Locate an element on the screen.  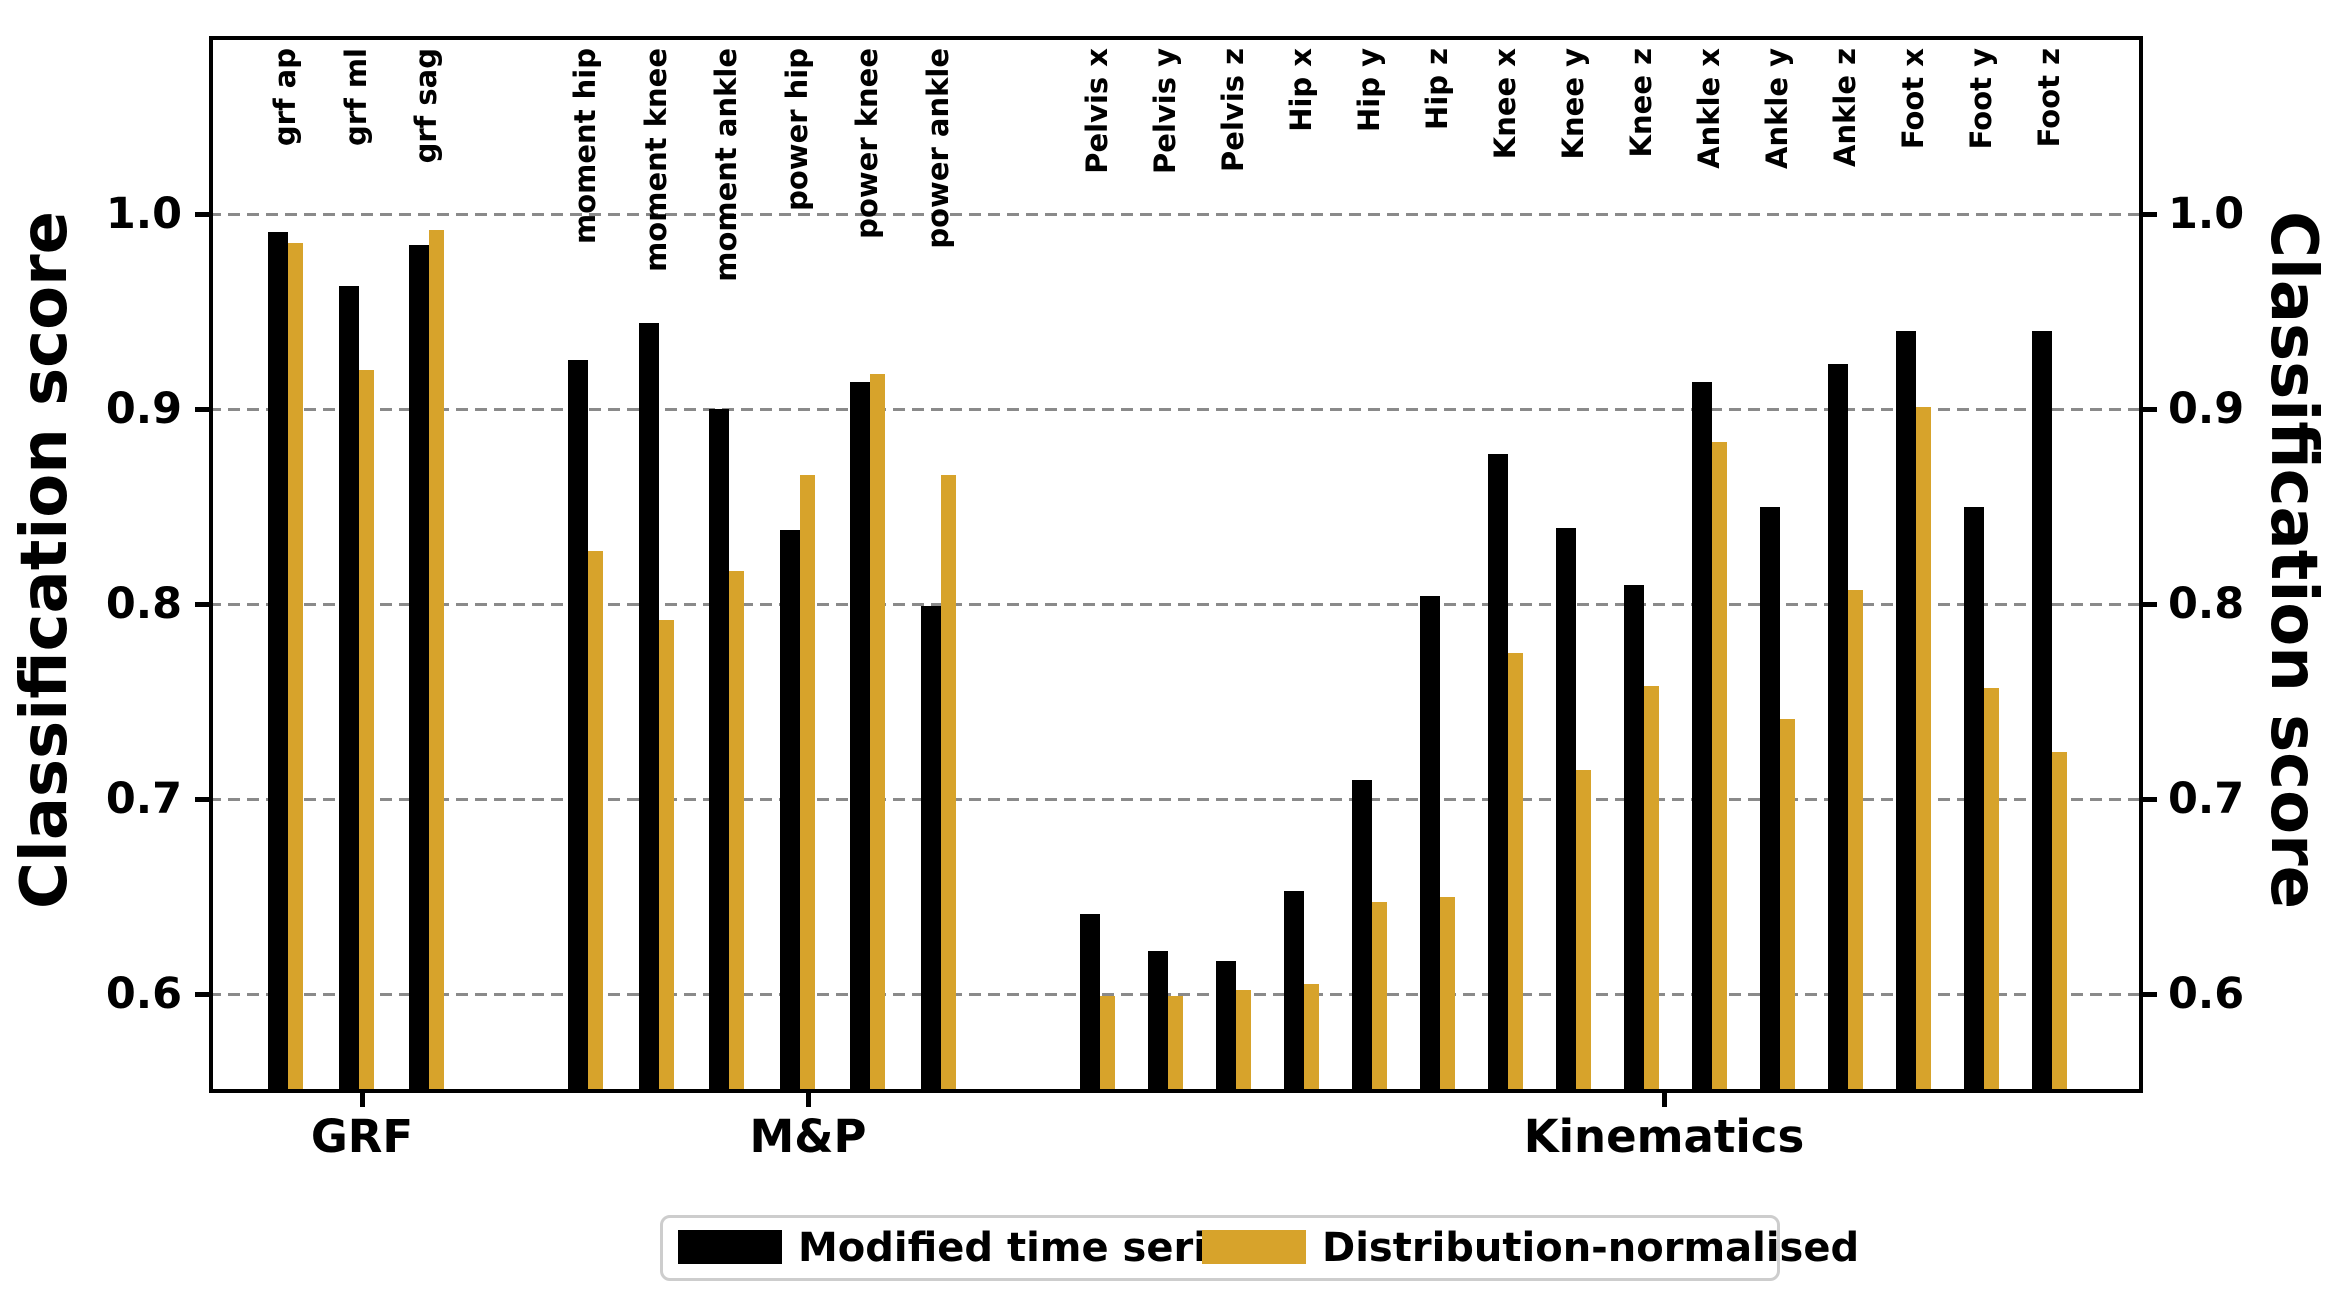
bar-category-label: Ankle y is located at coordinates (1777, 108).